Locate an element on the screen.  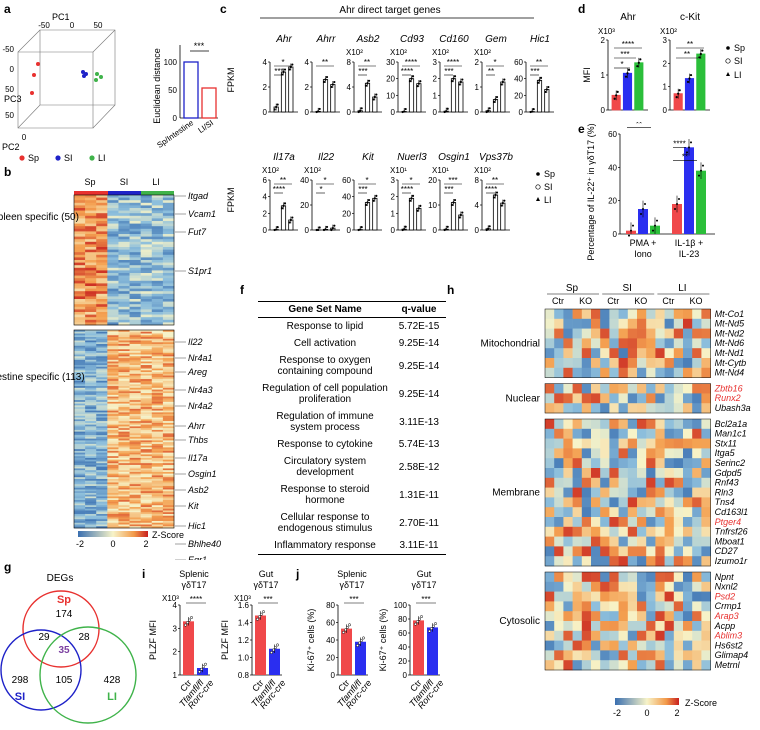
gene-label: Bhlhe40 is located at coordinates (204, 544).